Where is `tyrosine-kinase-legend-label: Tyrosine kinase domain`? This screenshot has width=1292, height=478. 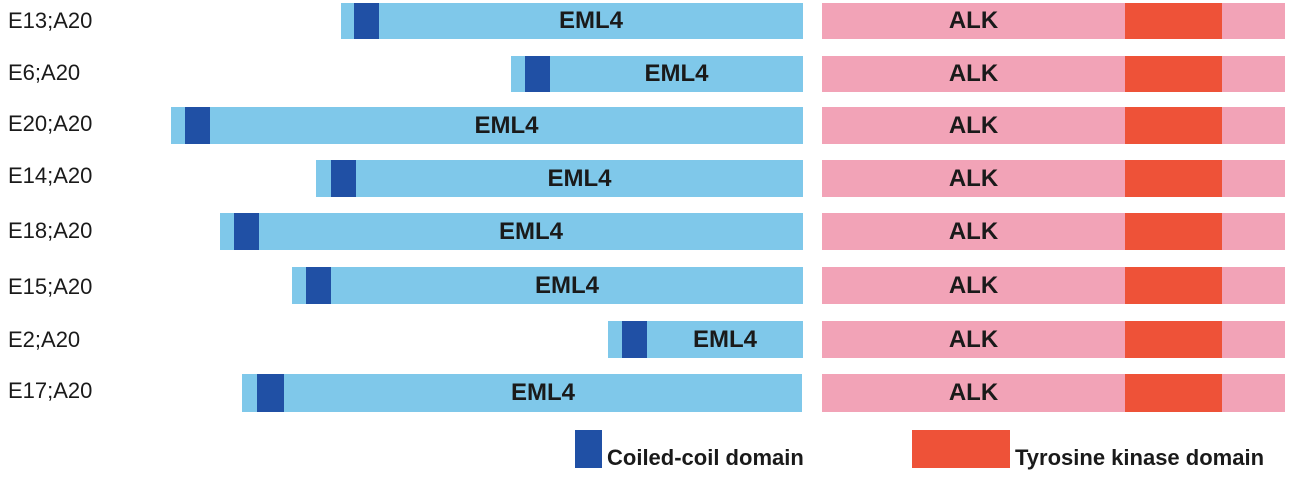 tyrosine-kinase-legend-label: Tyrosine kinase domain is located at coordinates (1140, 457).